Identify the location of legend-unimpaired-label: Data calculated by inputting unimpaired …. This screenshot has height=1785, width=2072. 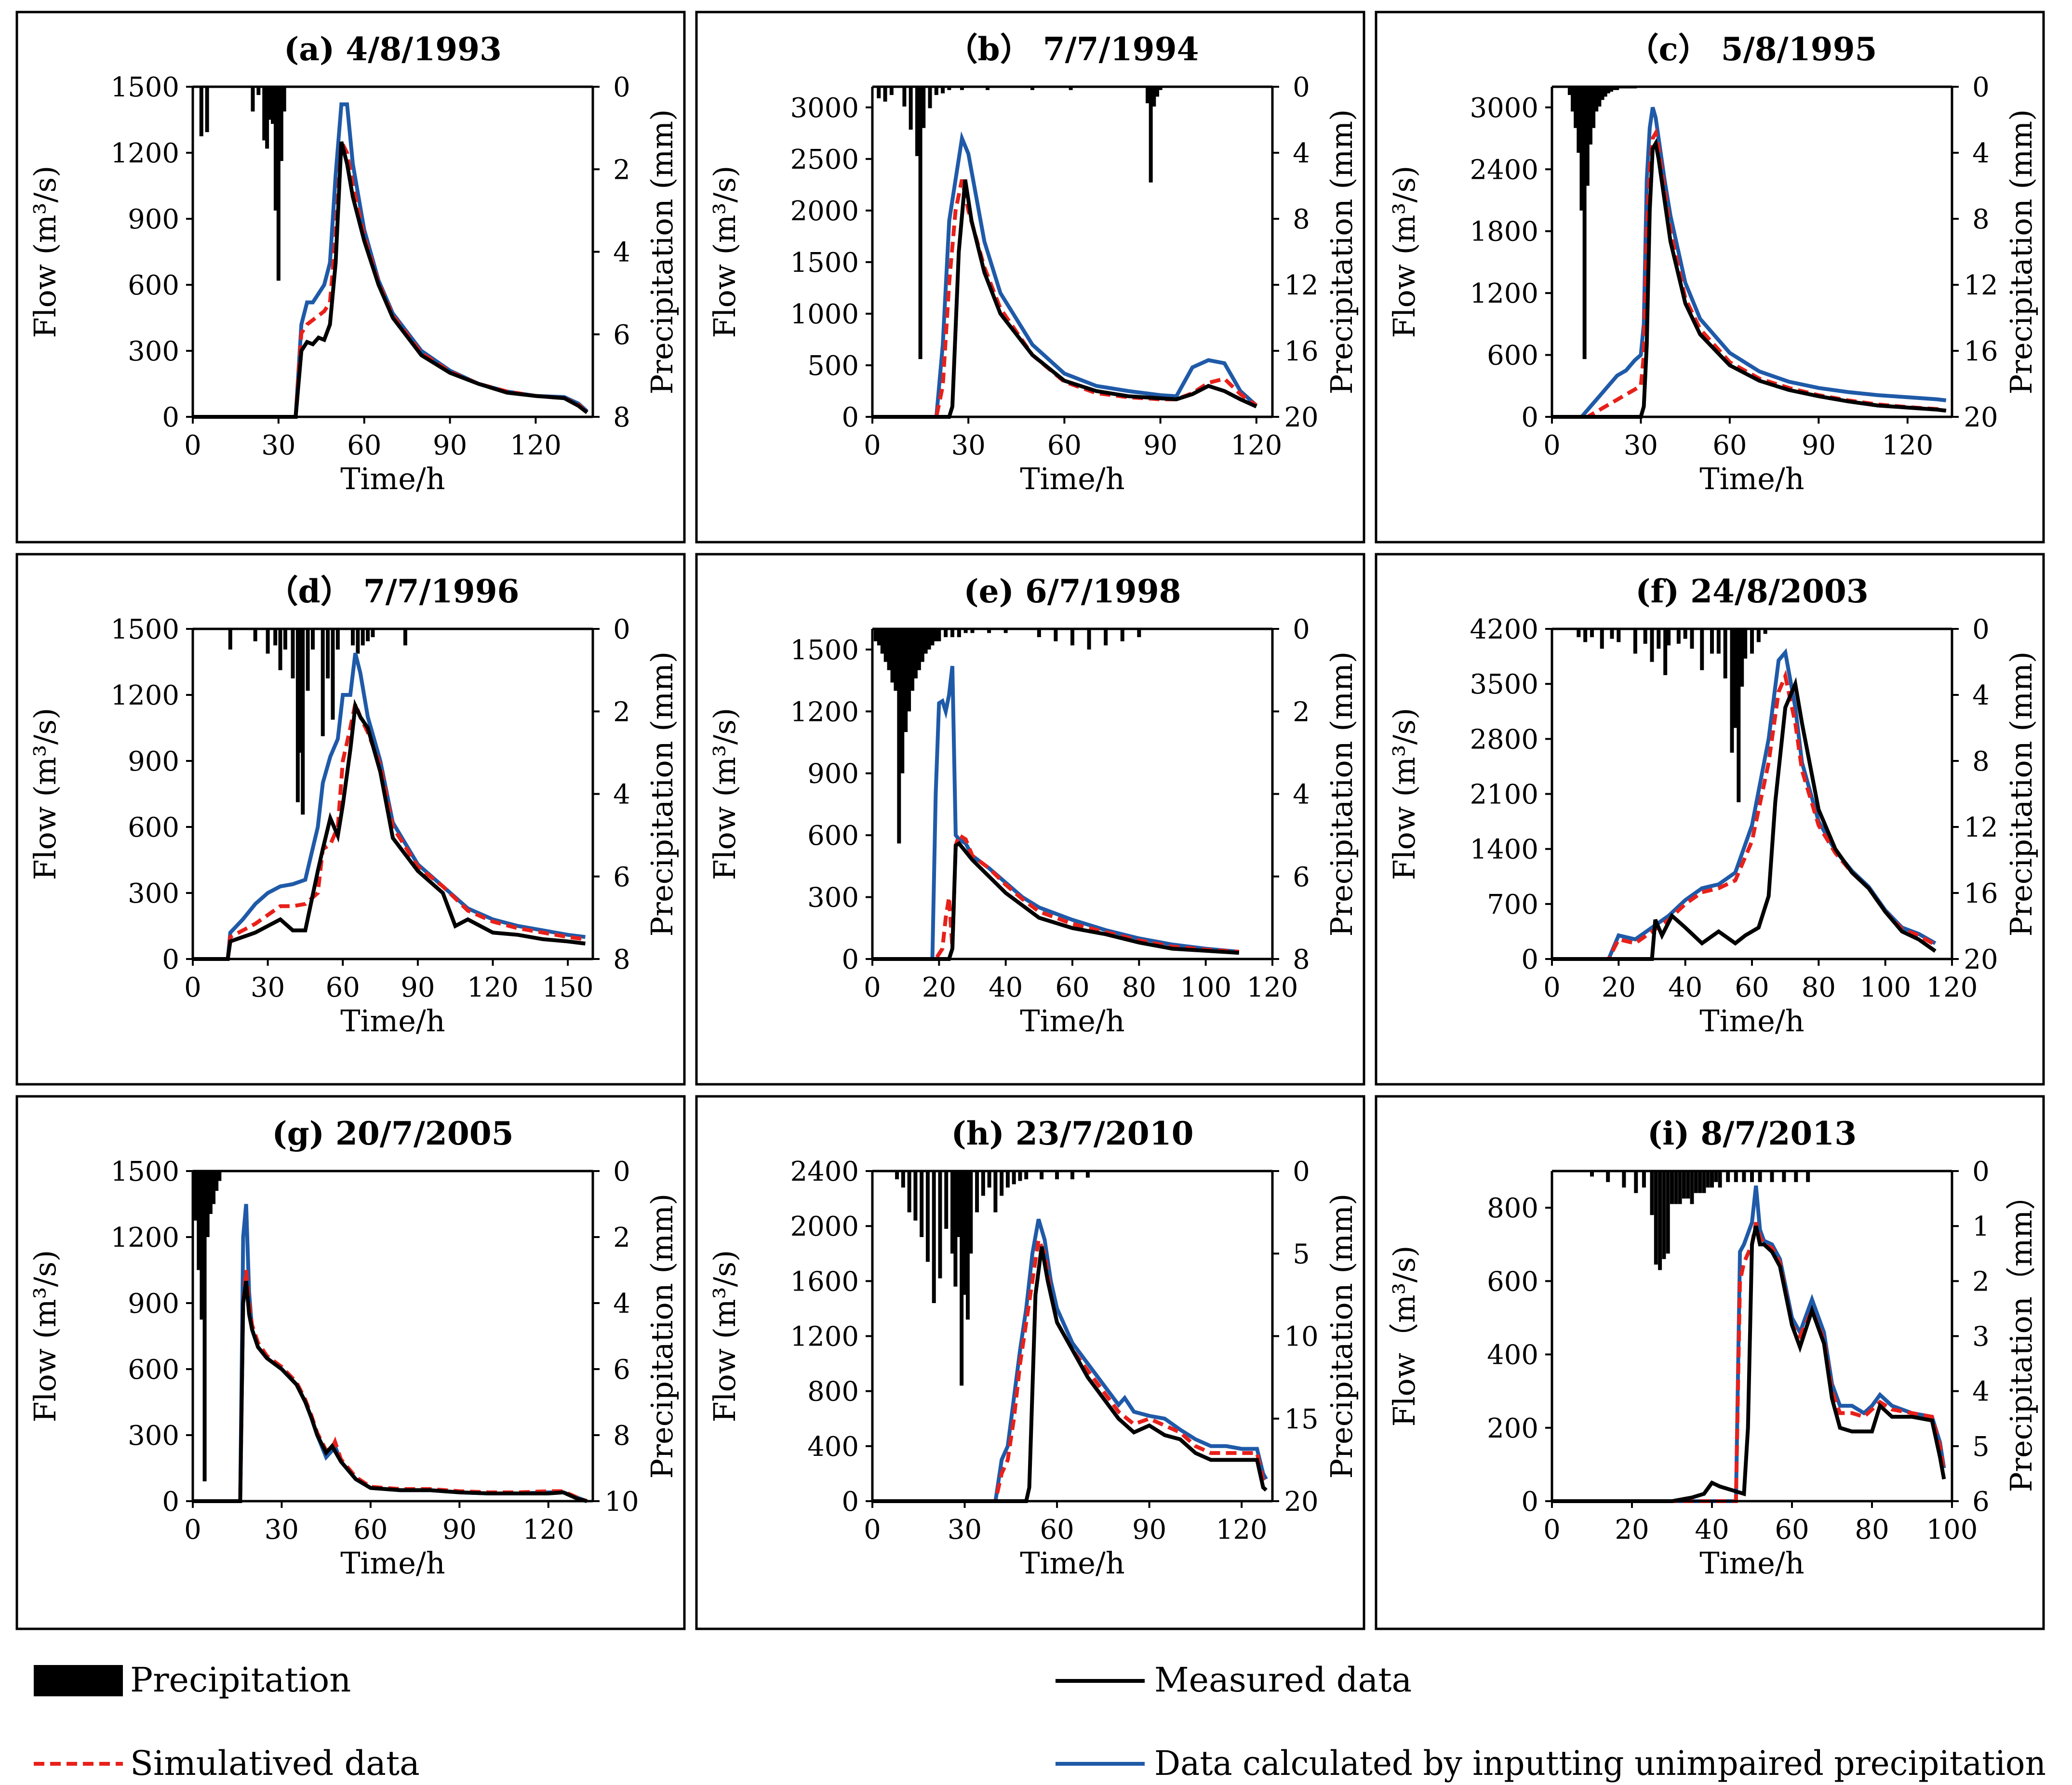
(1600, 1764).